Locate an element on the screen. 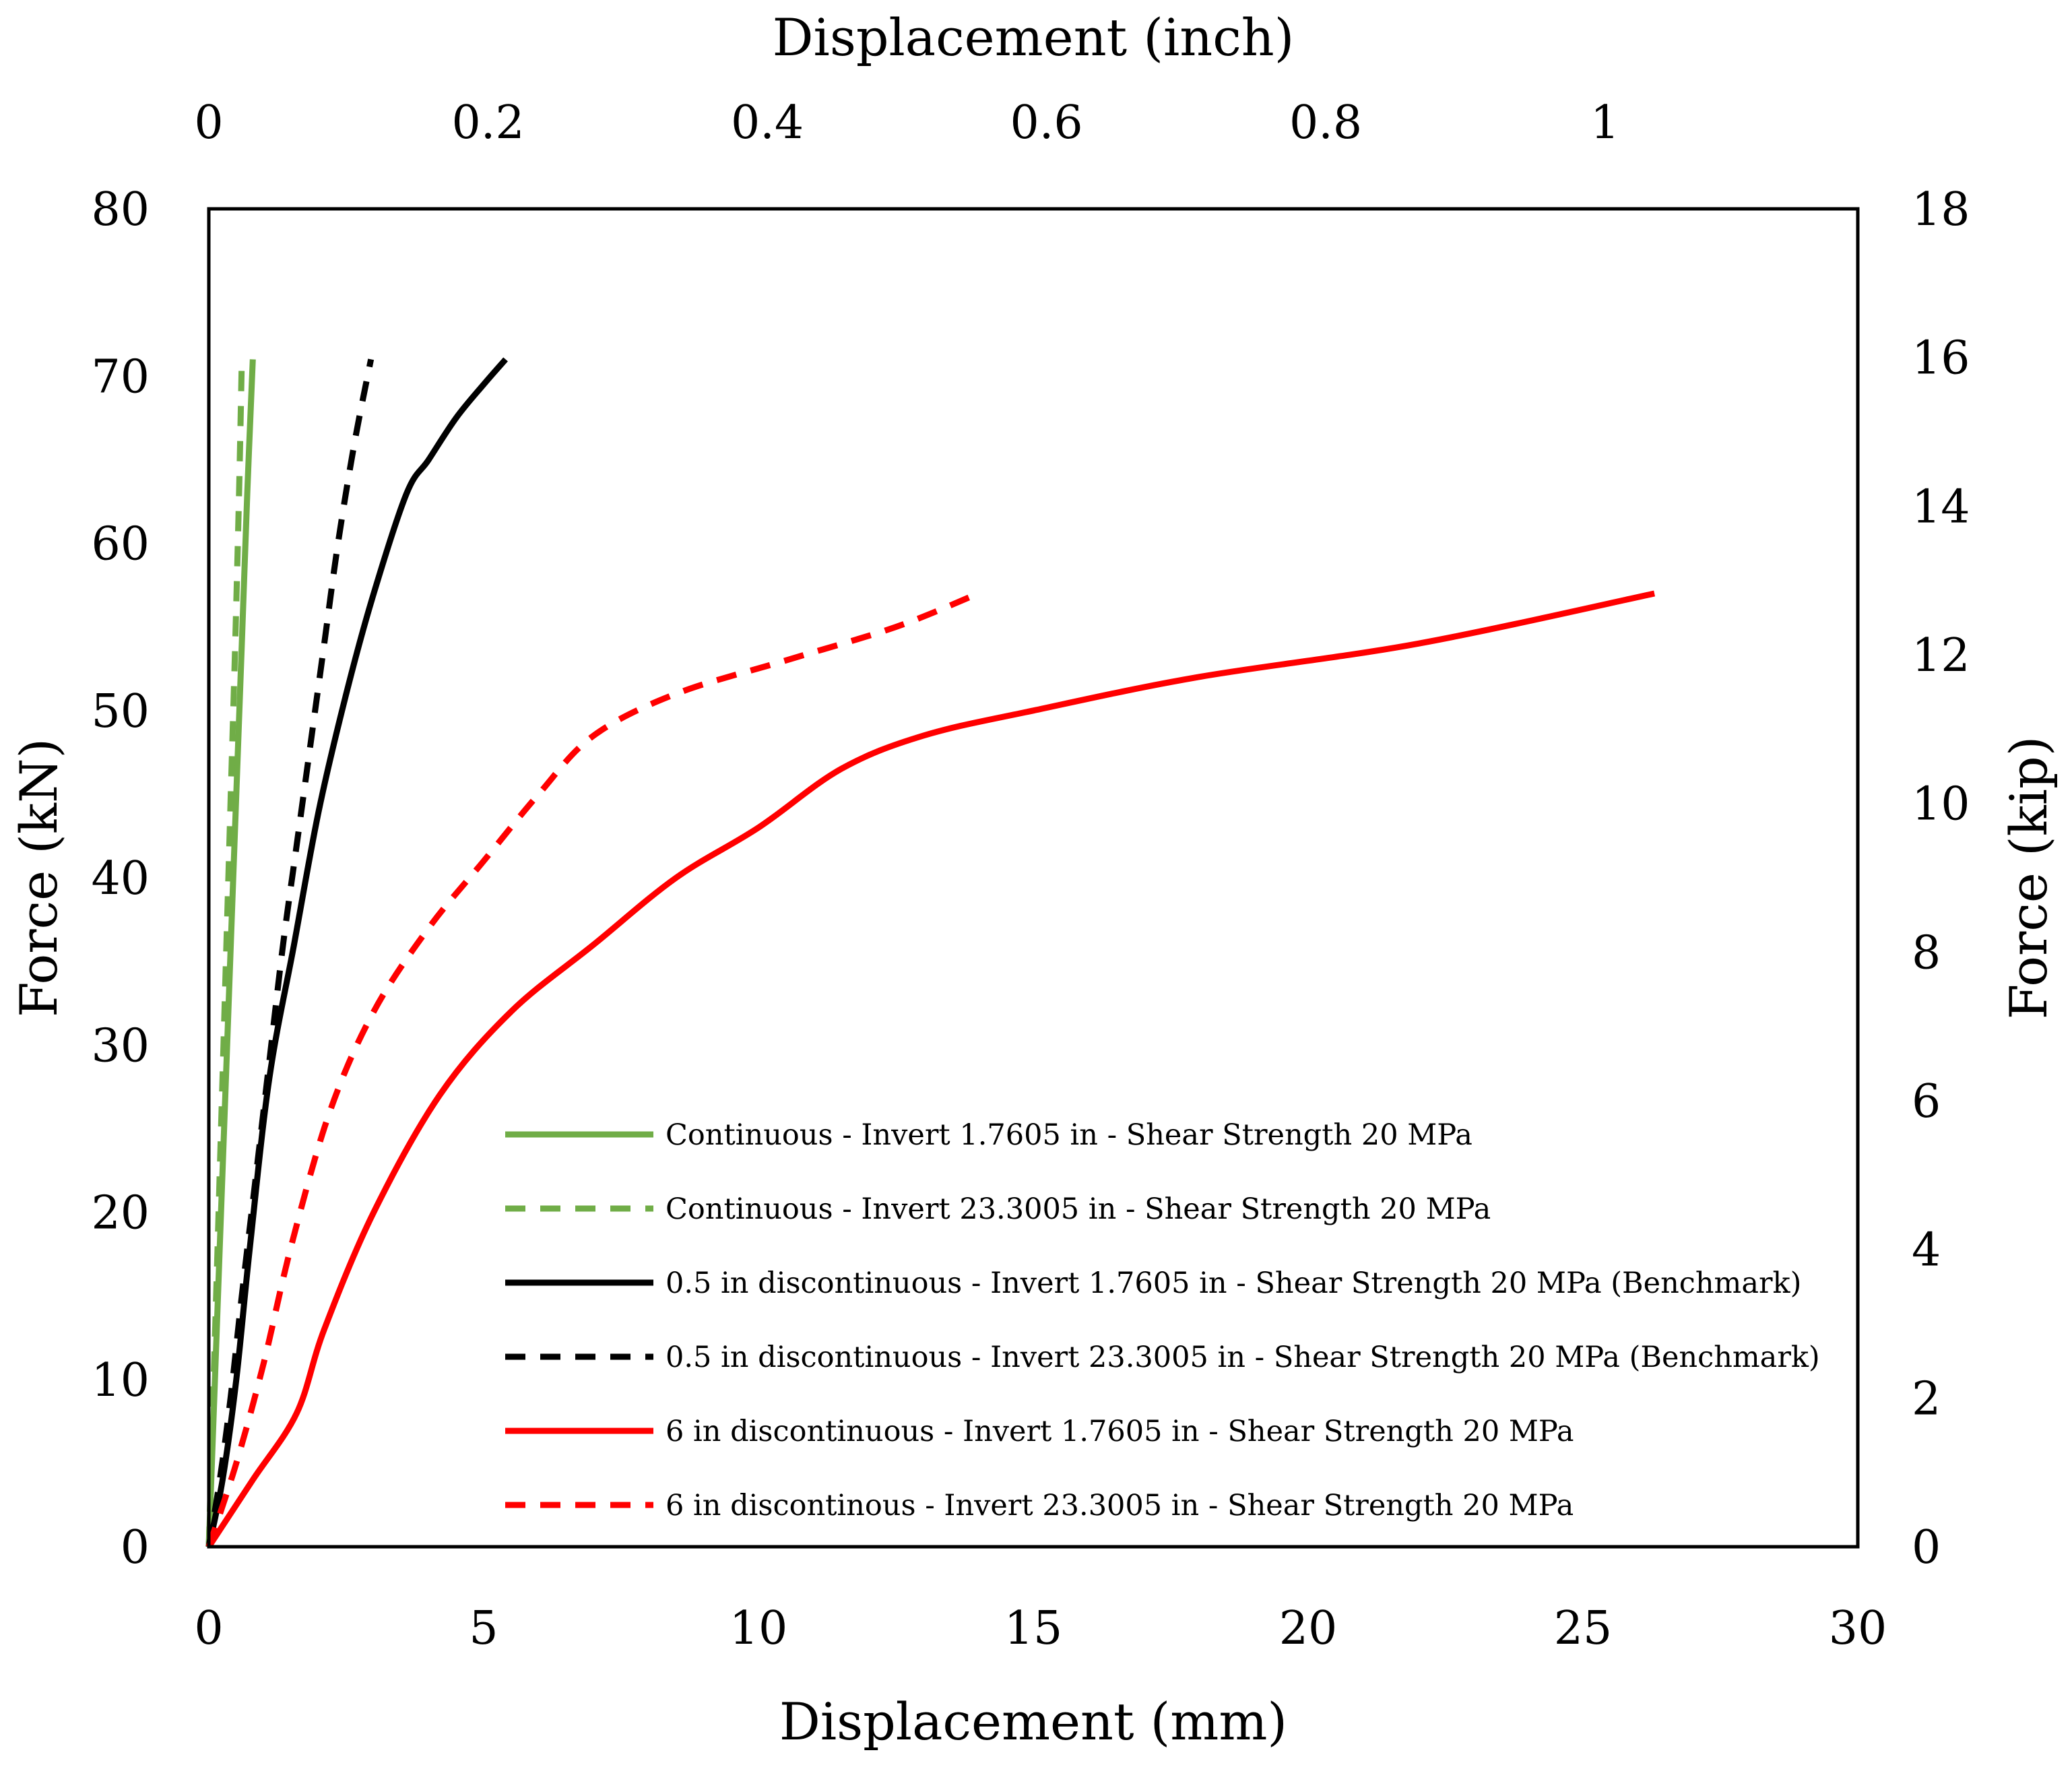 The height and width of the screenshot is (1765, 2072). x2-axis-title: Displacement (inch) is located at coordinates (1034, 37).